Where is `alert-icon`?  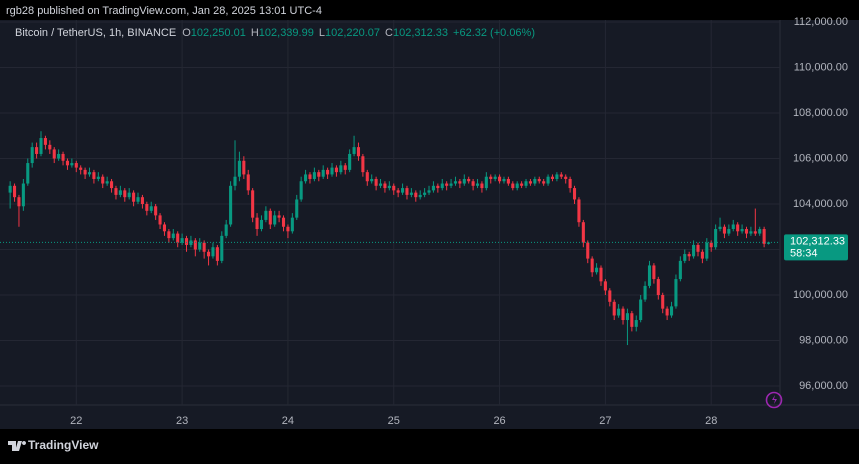
alert-icon is located at coordinates (774, 400).